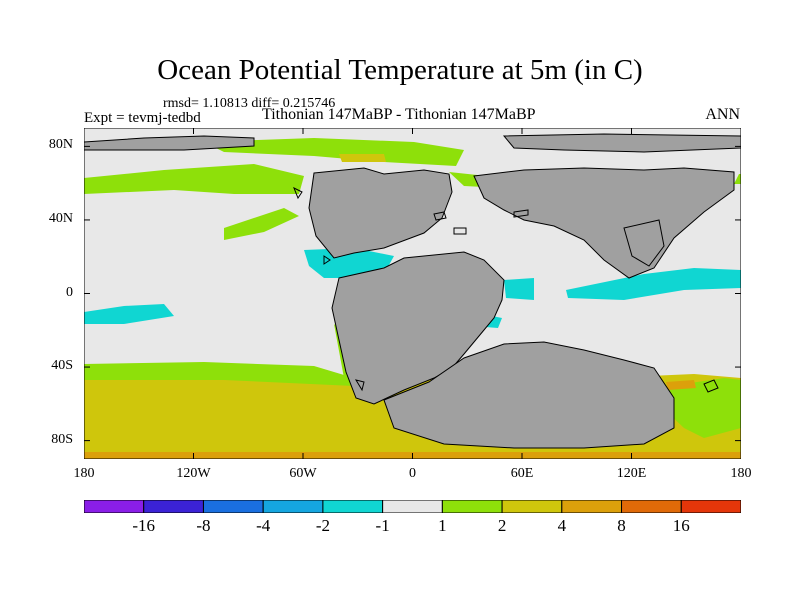 This screenshot has width=800, height=600. I want to click on latitude-label: 80S, so click(62, 439).